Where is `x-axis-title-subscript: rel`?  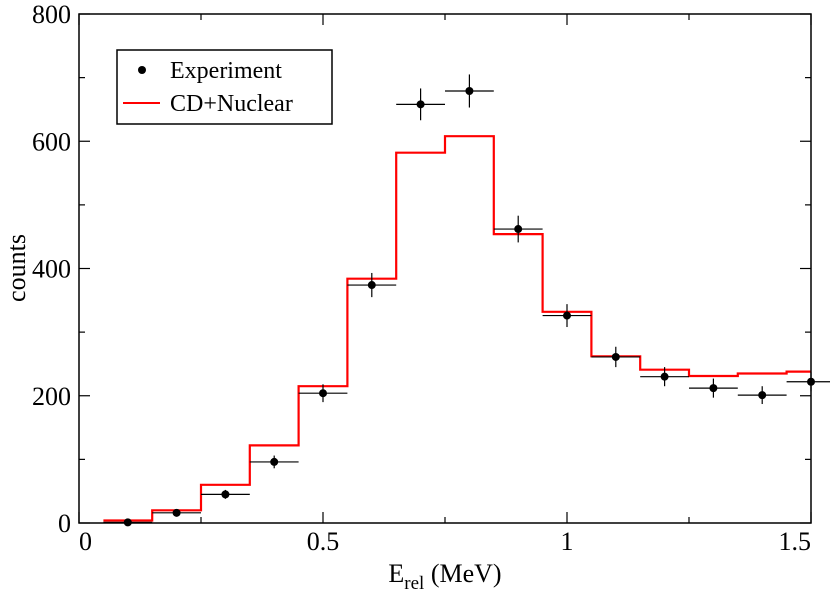 x-axis-title-subscript: rel is located at coordinates (414, 583).